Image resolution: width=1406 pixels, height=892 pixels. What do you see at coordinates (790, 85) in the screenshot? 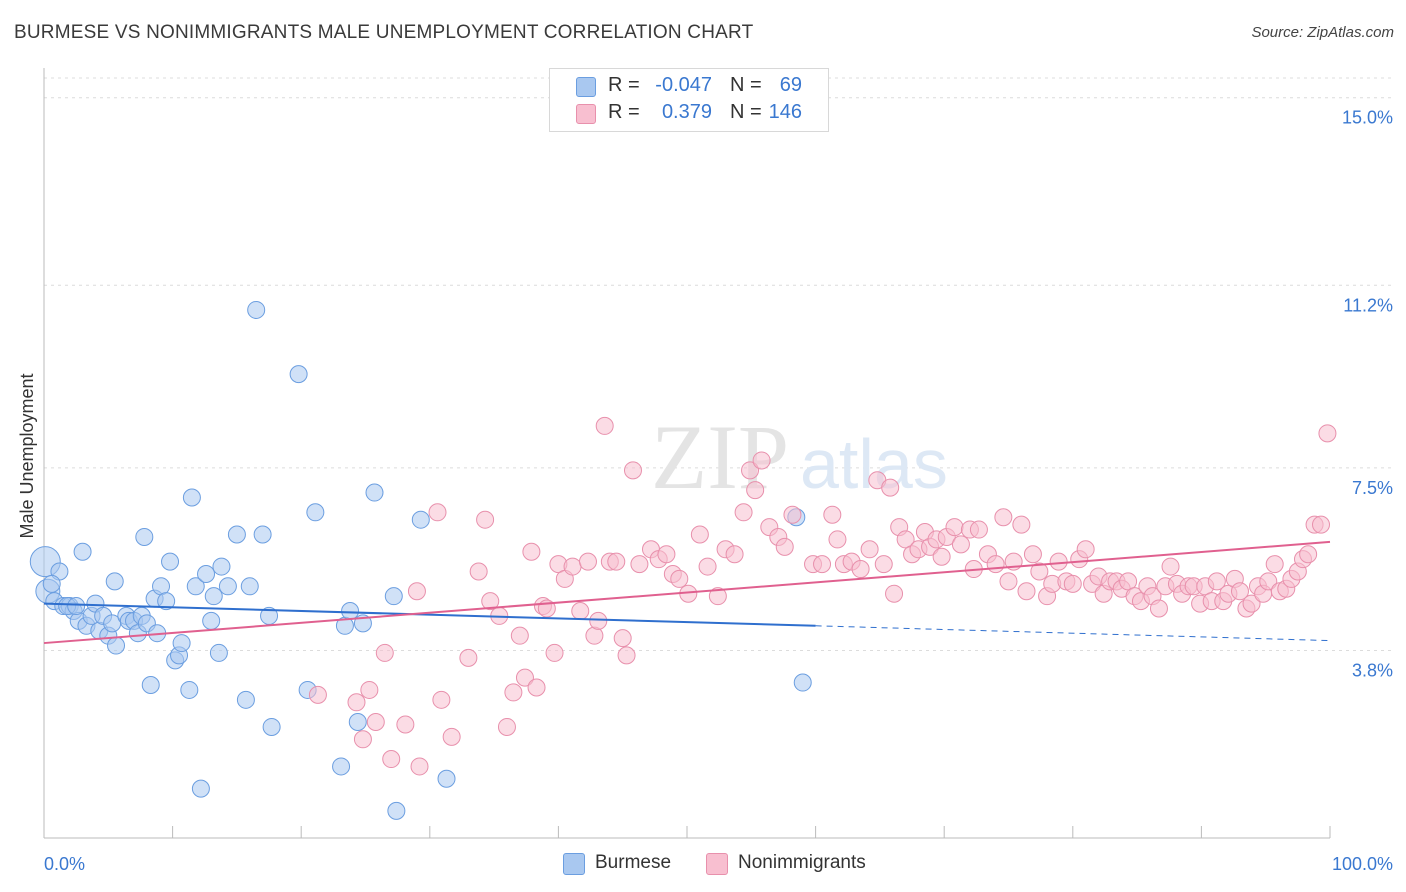
I see `legend-n-value: 69` at bounding box center [790, 85].